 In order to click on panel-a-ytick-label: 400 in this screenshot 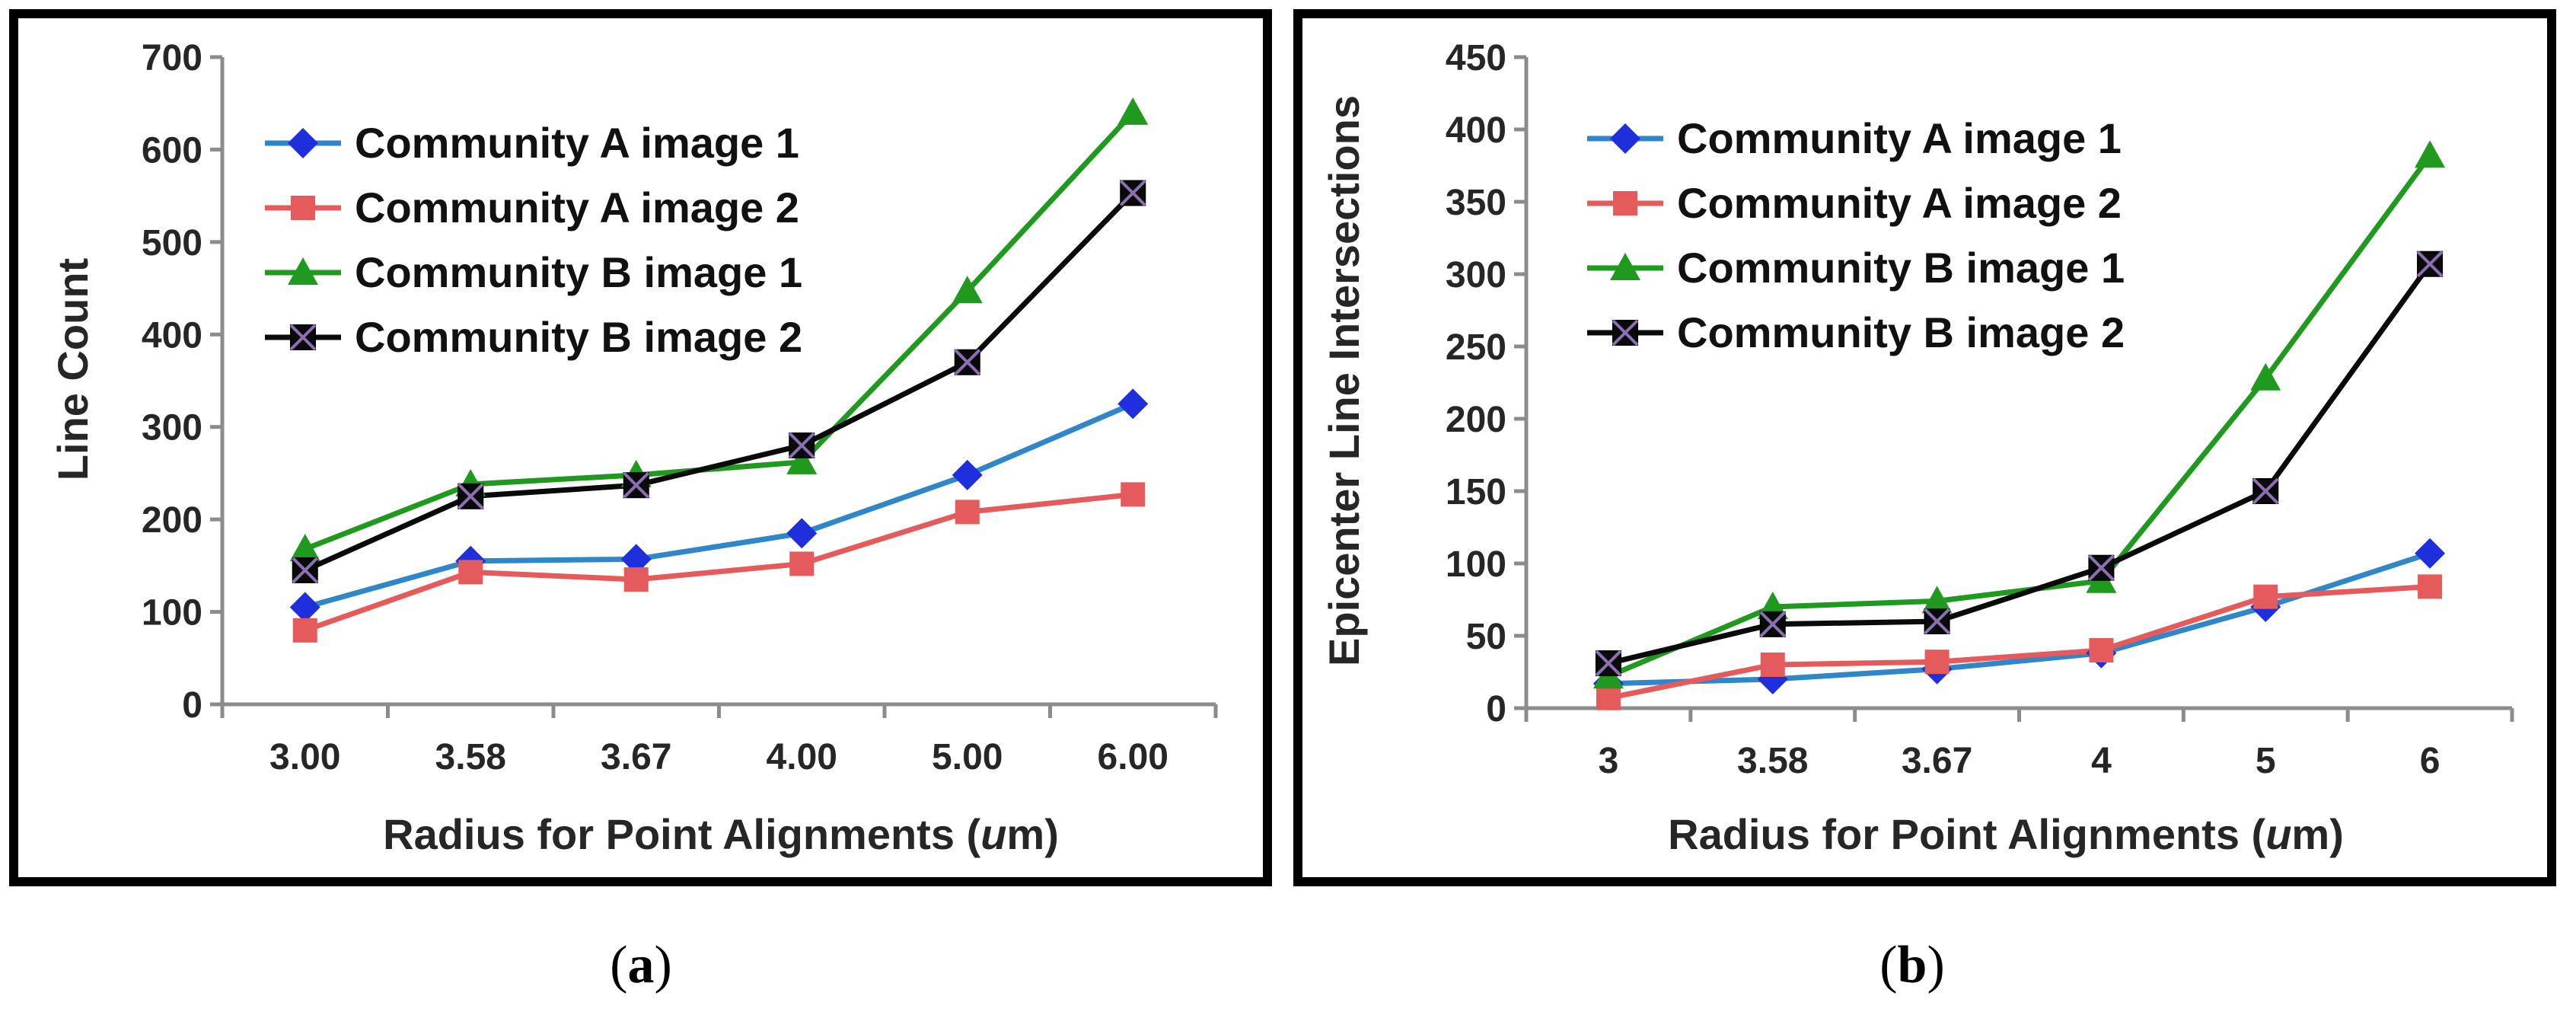, I will do `click(172, 335)`.